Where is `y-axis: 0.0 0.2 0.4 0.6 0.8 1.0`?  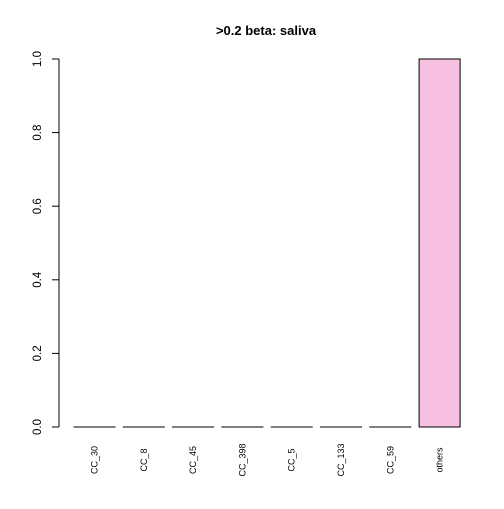
y-axis: 0.0 0.2 0.4 0.6 0.8 1.0 is located at coordinates (45, 243).